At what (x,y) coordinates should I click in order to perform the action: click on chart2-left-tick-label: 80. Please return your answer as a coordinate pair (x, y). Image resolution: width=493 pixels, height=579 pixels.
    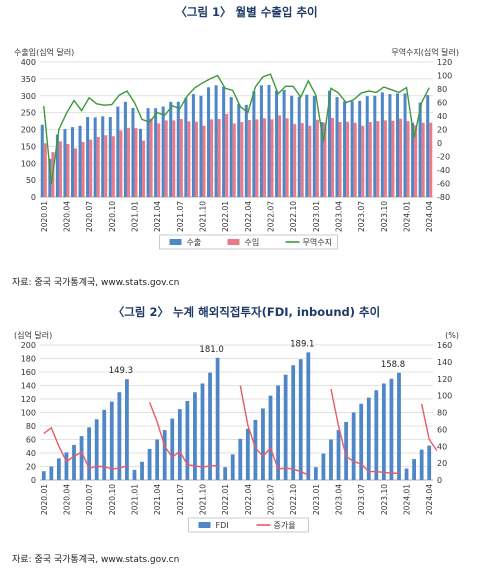
    Looking at the image, I should click on (31, 426).